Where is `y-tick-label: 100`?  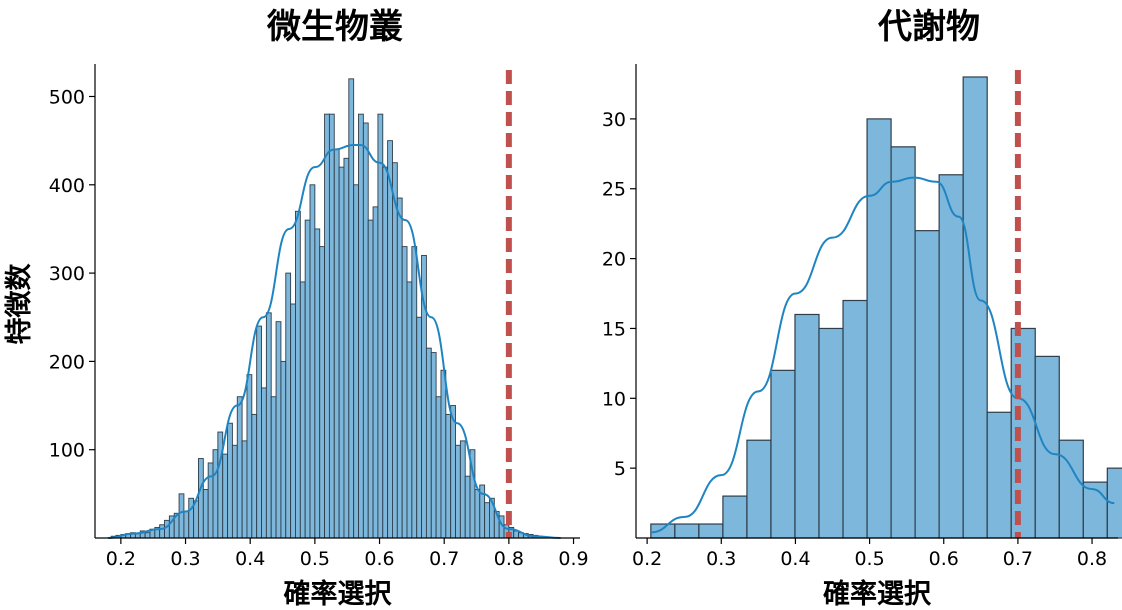 y-tick-label: 100 is located at coordinates (67, 451).